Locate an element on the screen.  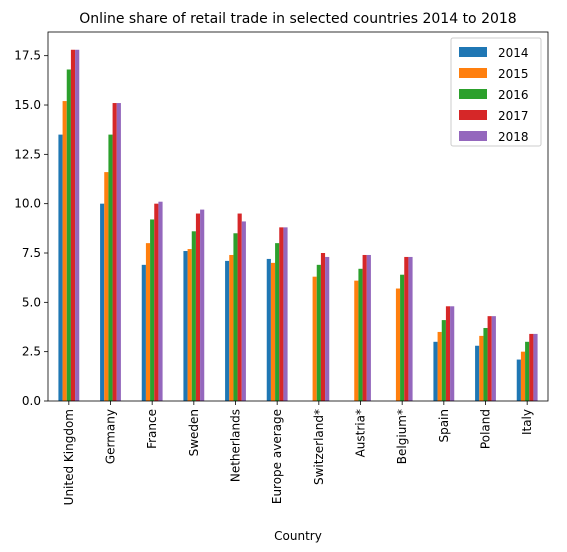
y-tick-label: 10.0 is located at coordinates (27, 204).